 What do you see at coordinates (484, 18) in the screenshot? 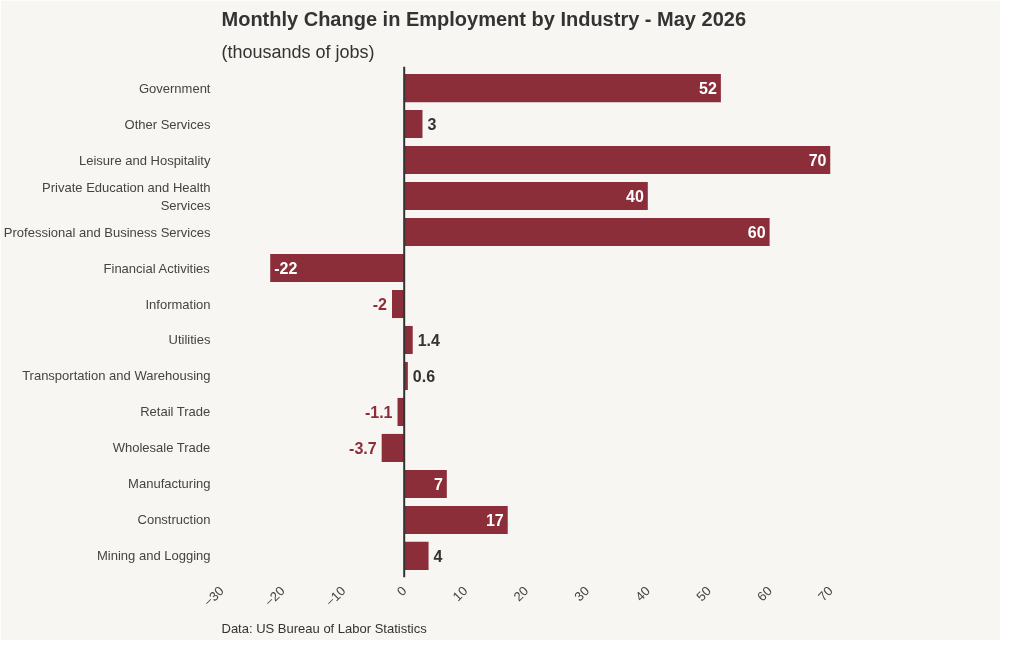
I see `chart-title: Monthly Change in Employment by Industry - May 2026` at bounding box center [484, 18].